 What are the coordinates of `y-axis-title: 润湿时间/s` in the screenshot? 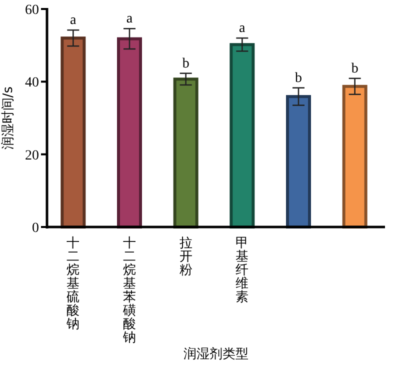 It's located at (8, 118).